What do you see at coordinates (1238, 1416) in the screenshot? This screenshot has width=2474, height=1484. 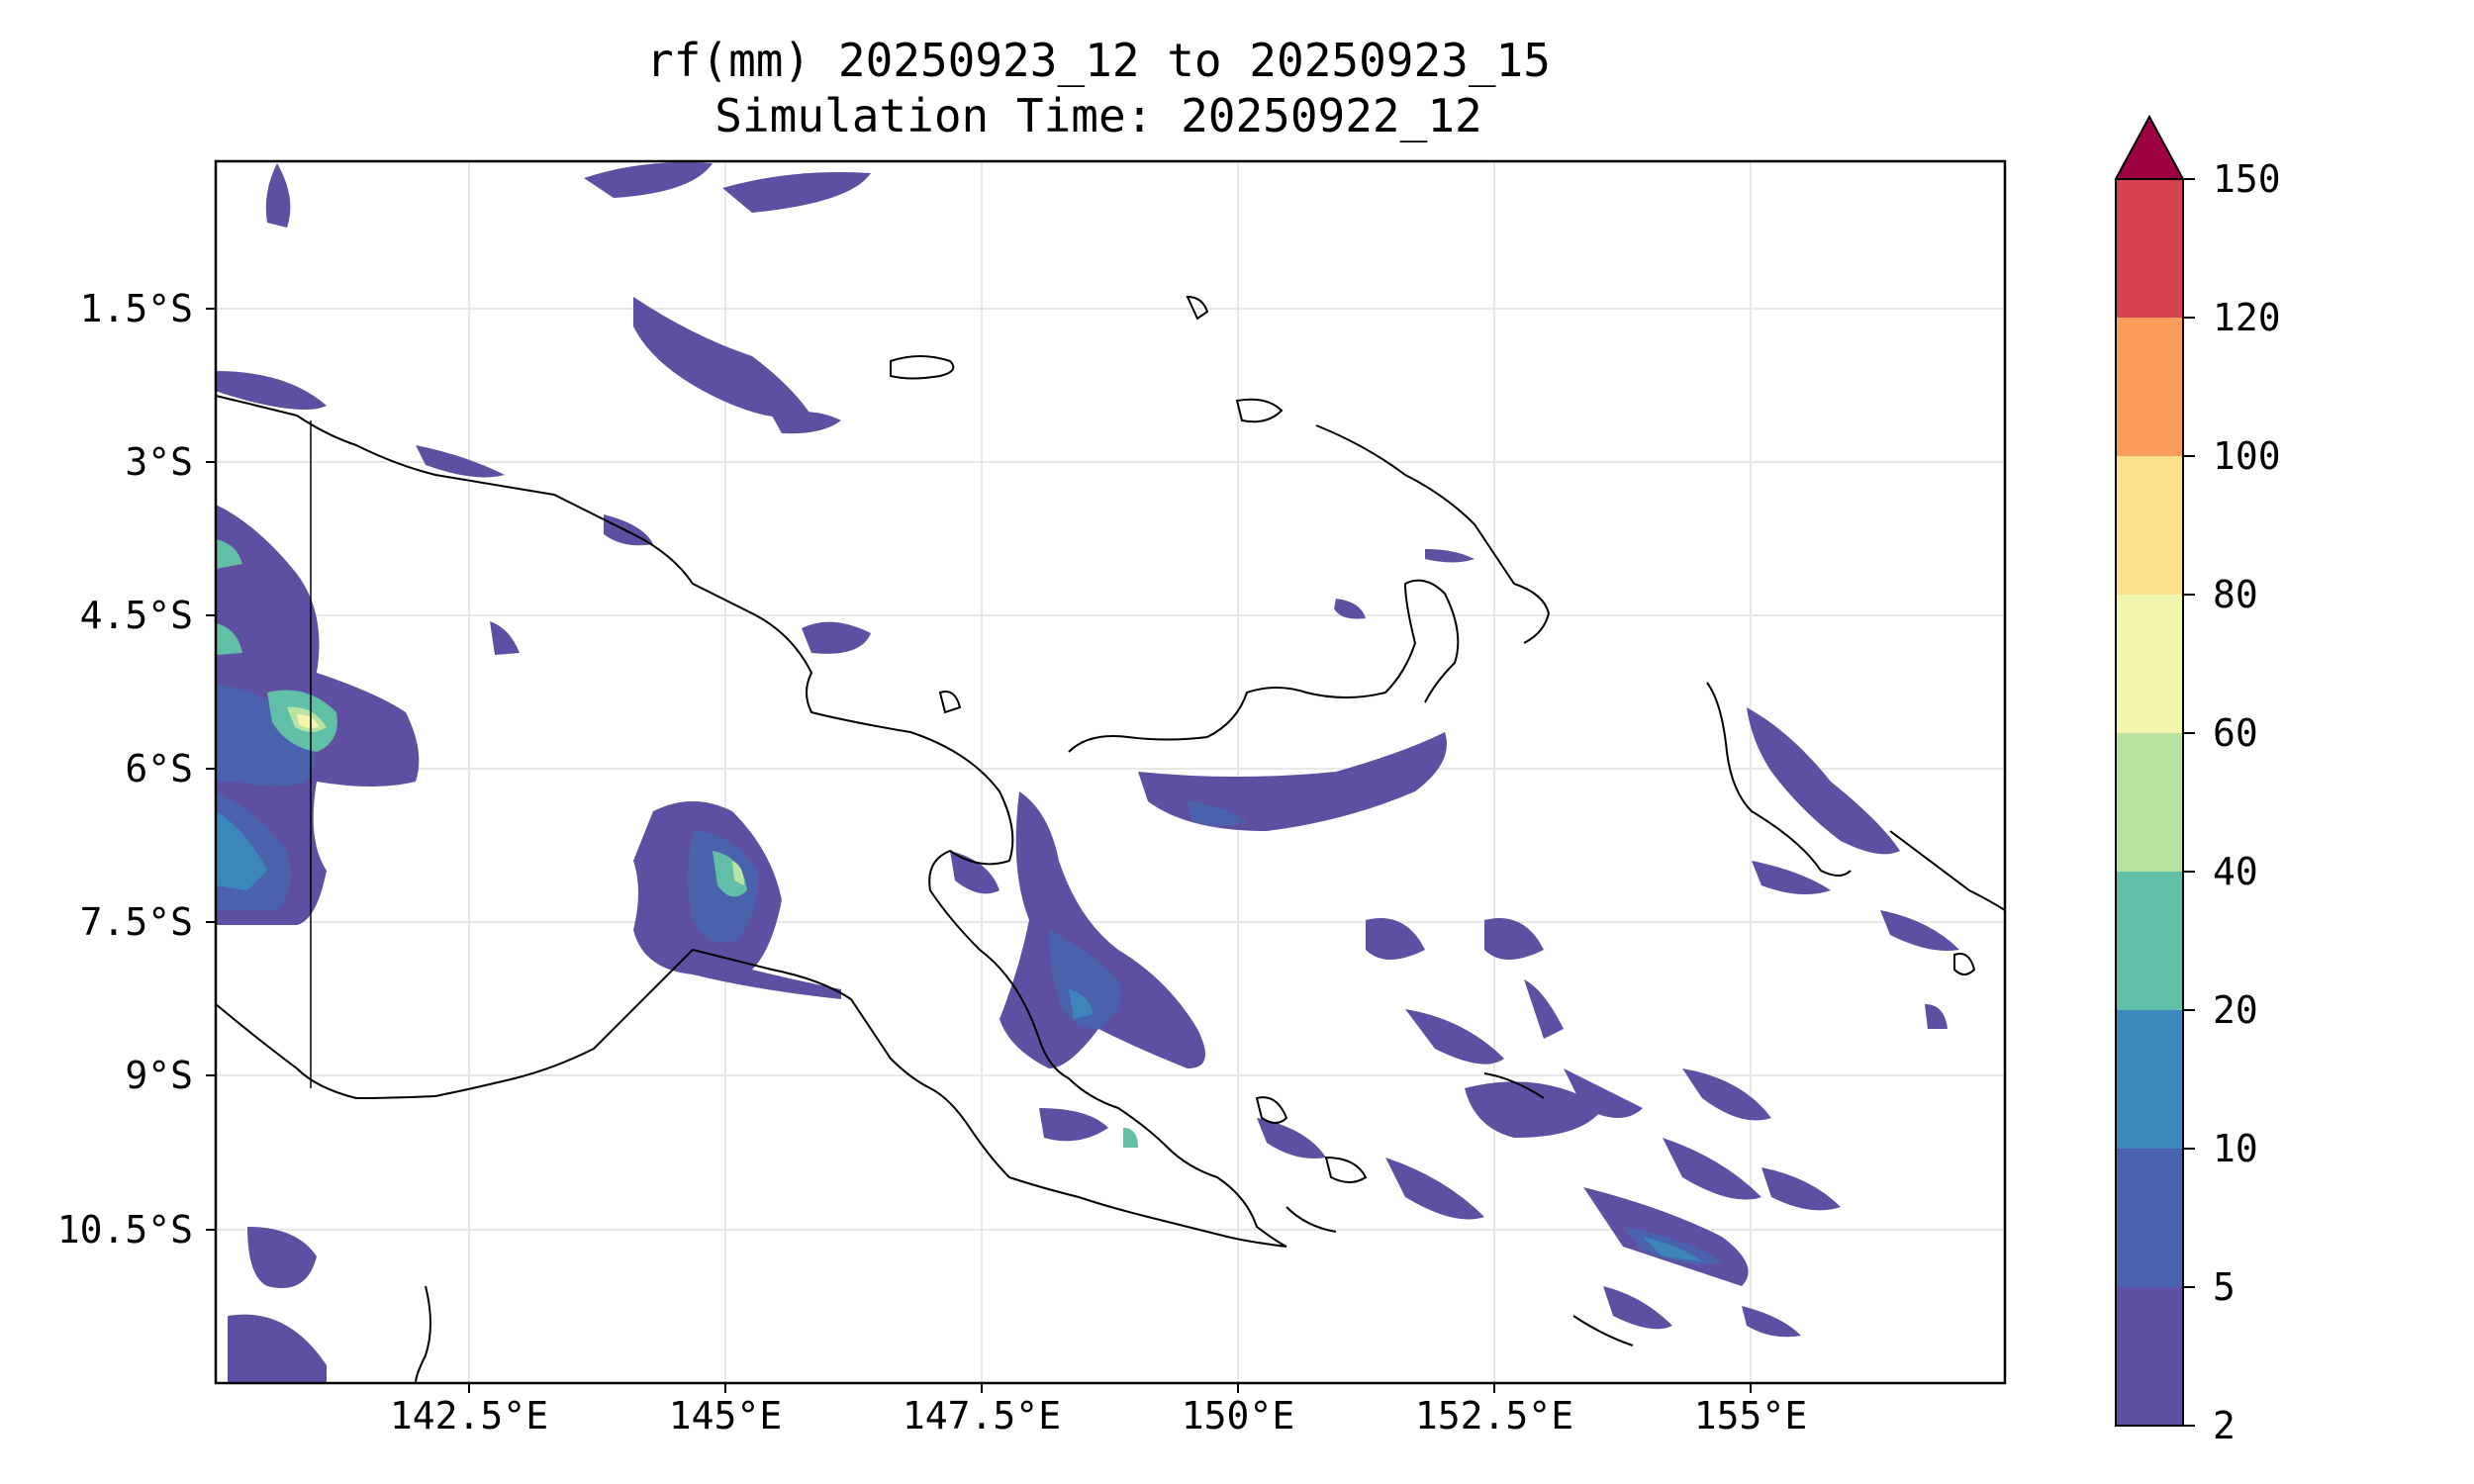 I see `lon-label-4: 150°E` at bounding box center [1238, 1416].